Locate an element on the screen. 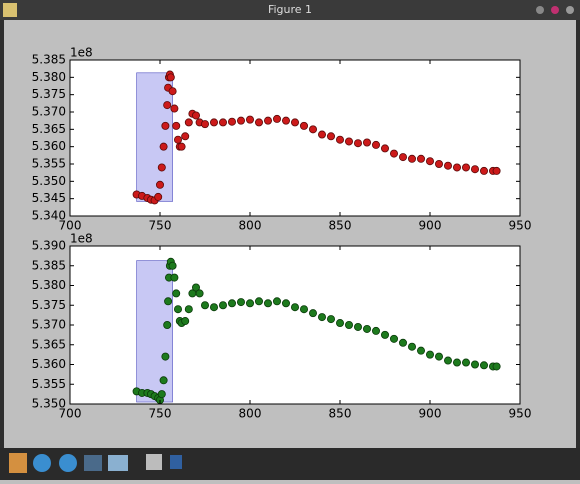 The width and height of the screenshot is (580, 484). back-button is located at coordinates (42, 463).